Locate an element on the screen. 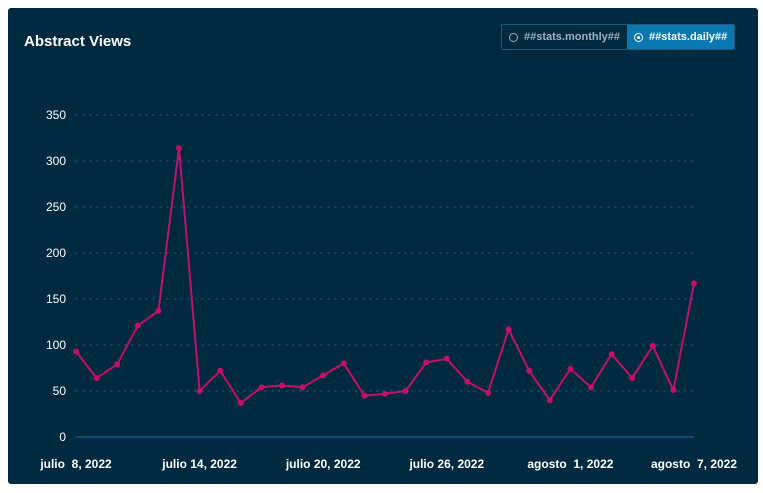  monthly-toggle-button: ##stats.monthly## is located at coordinates (564, 37).